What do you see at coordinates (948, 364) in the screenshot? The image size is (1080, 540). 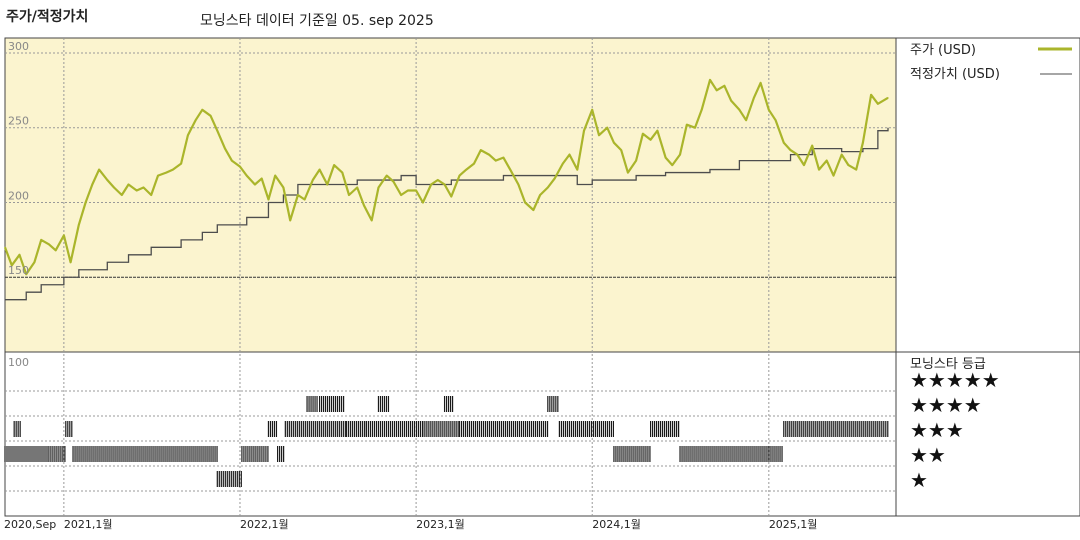 I see `rating-panel-title: 모닝스타 등급` at bounding box center [948, 364].